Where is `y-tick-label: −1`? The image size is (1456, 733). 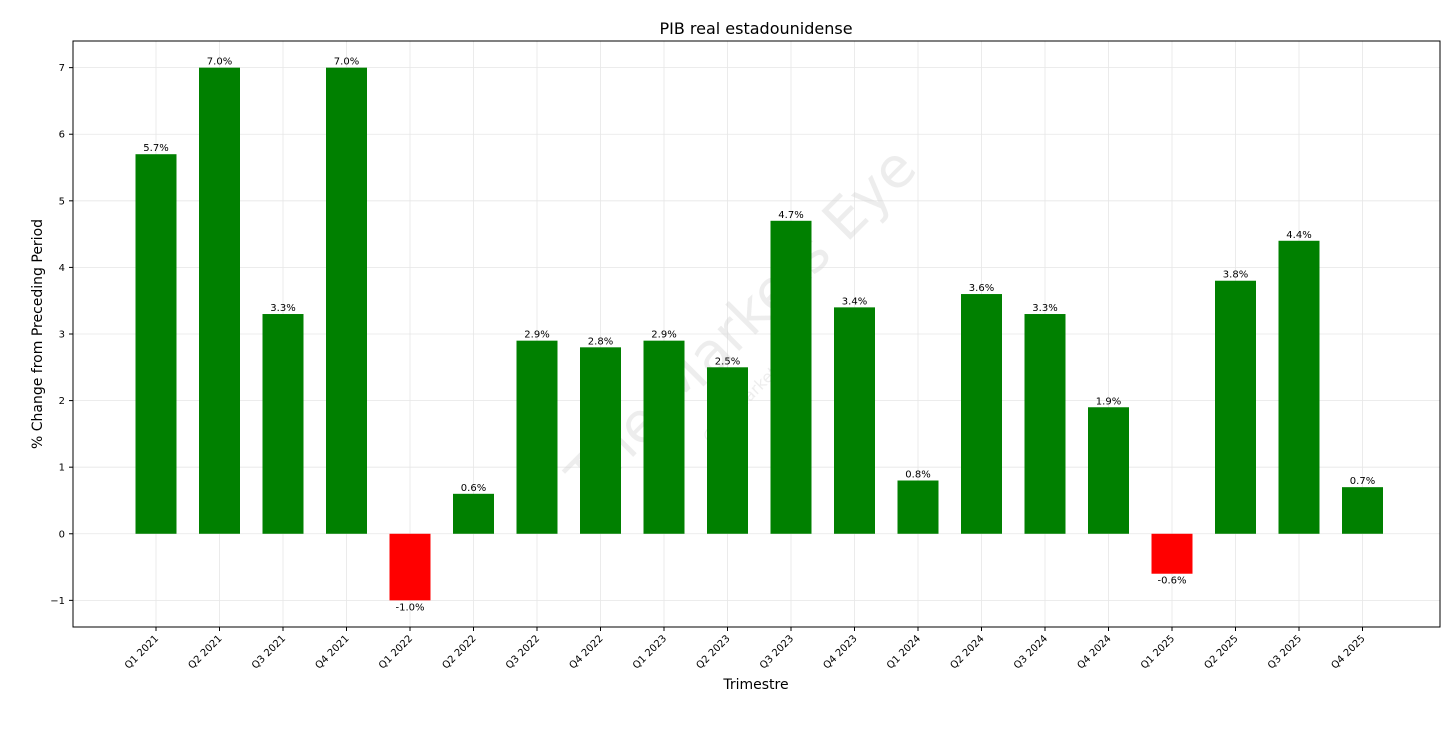 y-tick-label: −1 is located at coordinates (57, 601).